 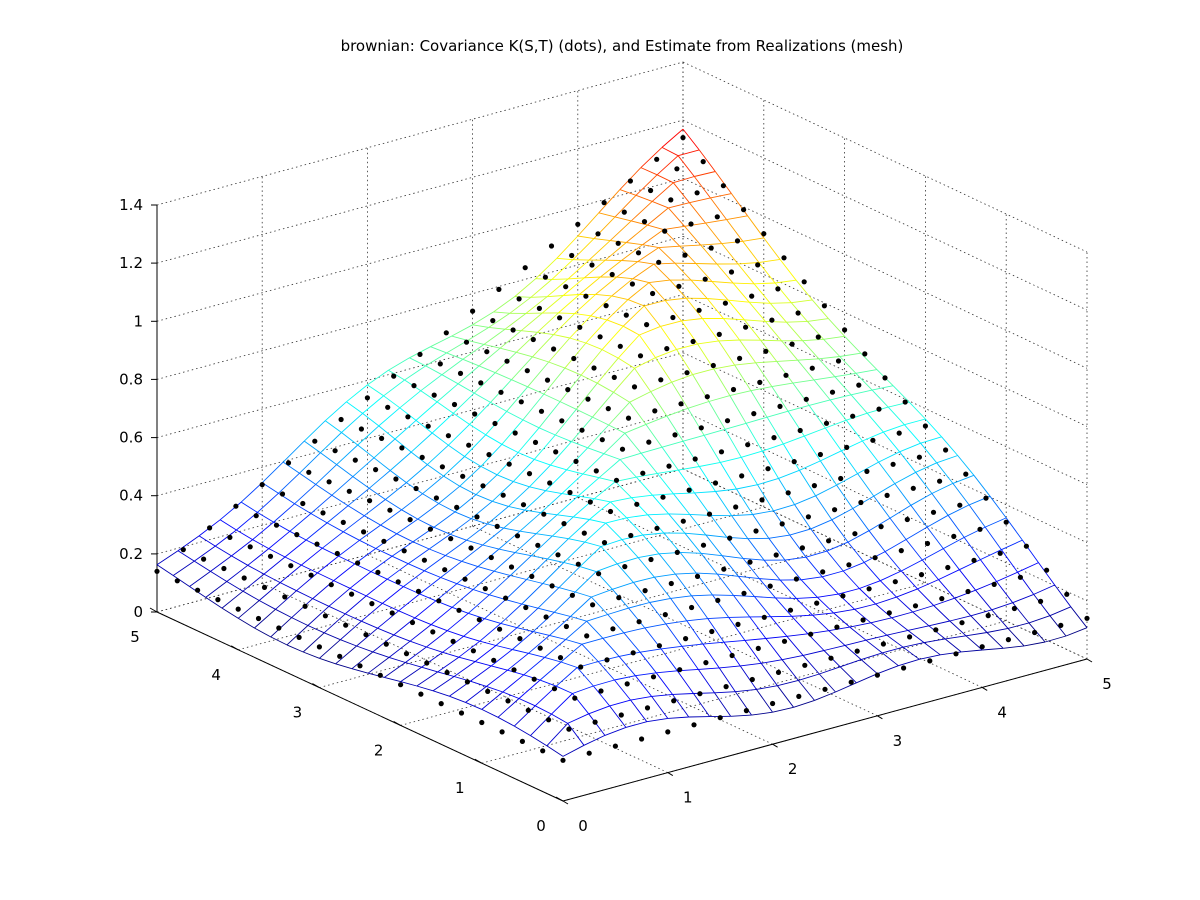 I want to click on y-tick-mark, so click(x=153, y=610).